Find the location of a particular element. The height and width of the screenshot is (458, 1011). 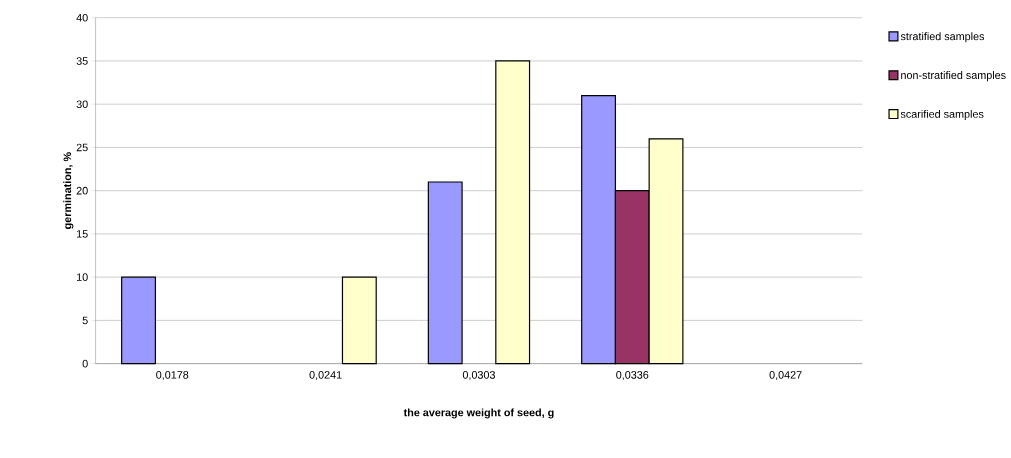

y-tick-label: 30 is located at coordinates (82, 104).